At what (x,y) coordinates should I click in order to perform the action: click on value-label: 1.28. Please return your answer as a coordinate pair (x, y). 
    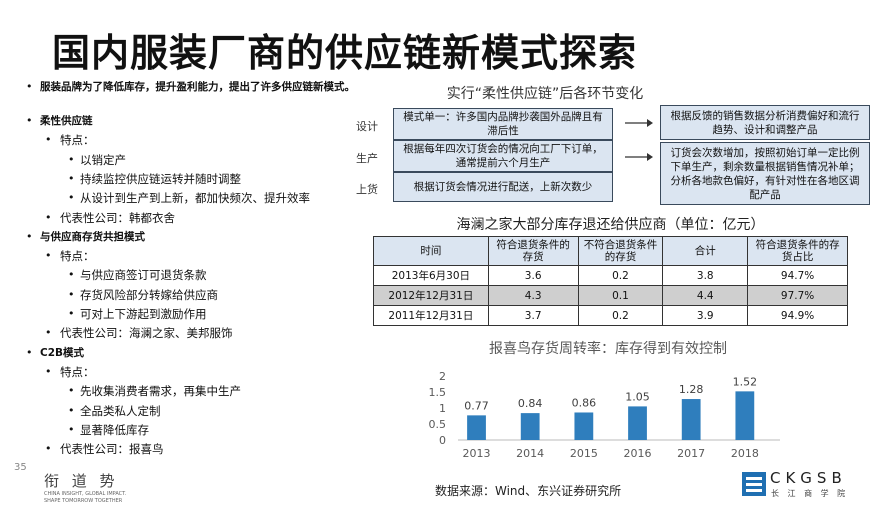
    Looking at the image, I should click on (691, 389).